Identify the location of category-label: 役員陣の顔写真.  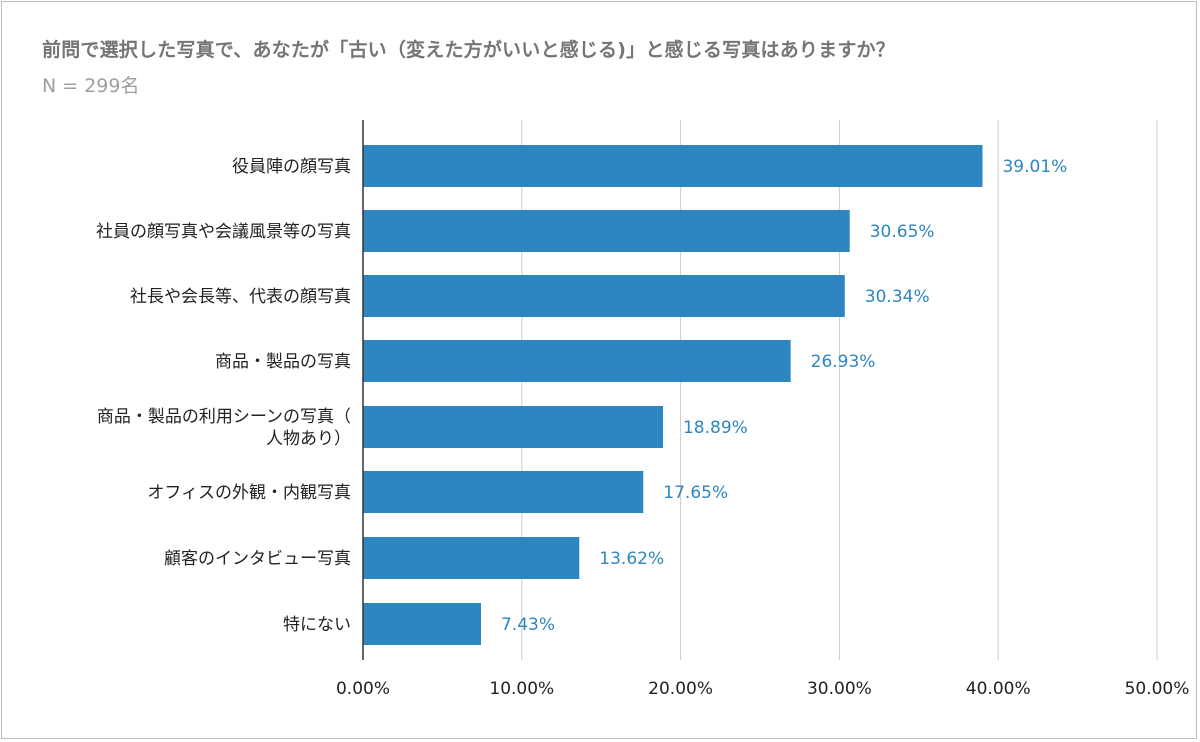
(291, 167).